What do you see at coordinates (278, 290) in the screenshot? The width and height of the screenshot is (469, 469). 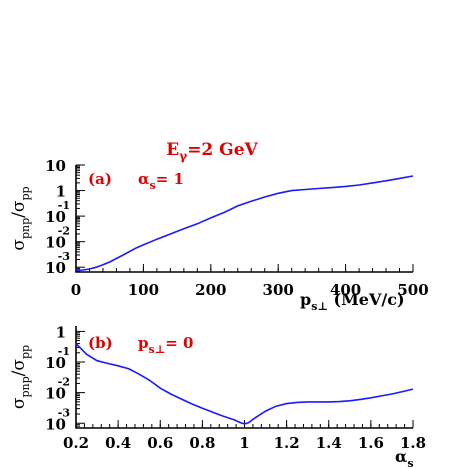 I see `x-tick-label: 300` at bounding box center [278, 290].